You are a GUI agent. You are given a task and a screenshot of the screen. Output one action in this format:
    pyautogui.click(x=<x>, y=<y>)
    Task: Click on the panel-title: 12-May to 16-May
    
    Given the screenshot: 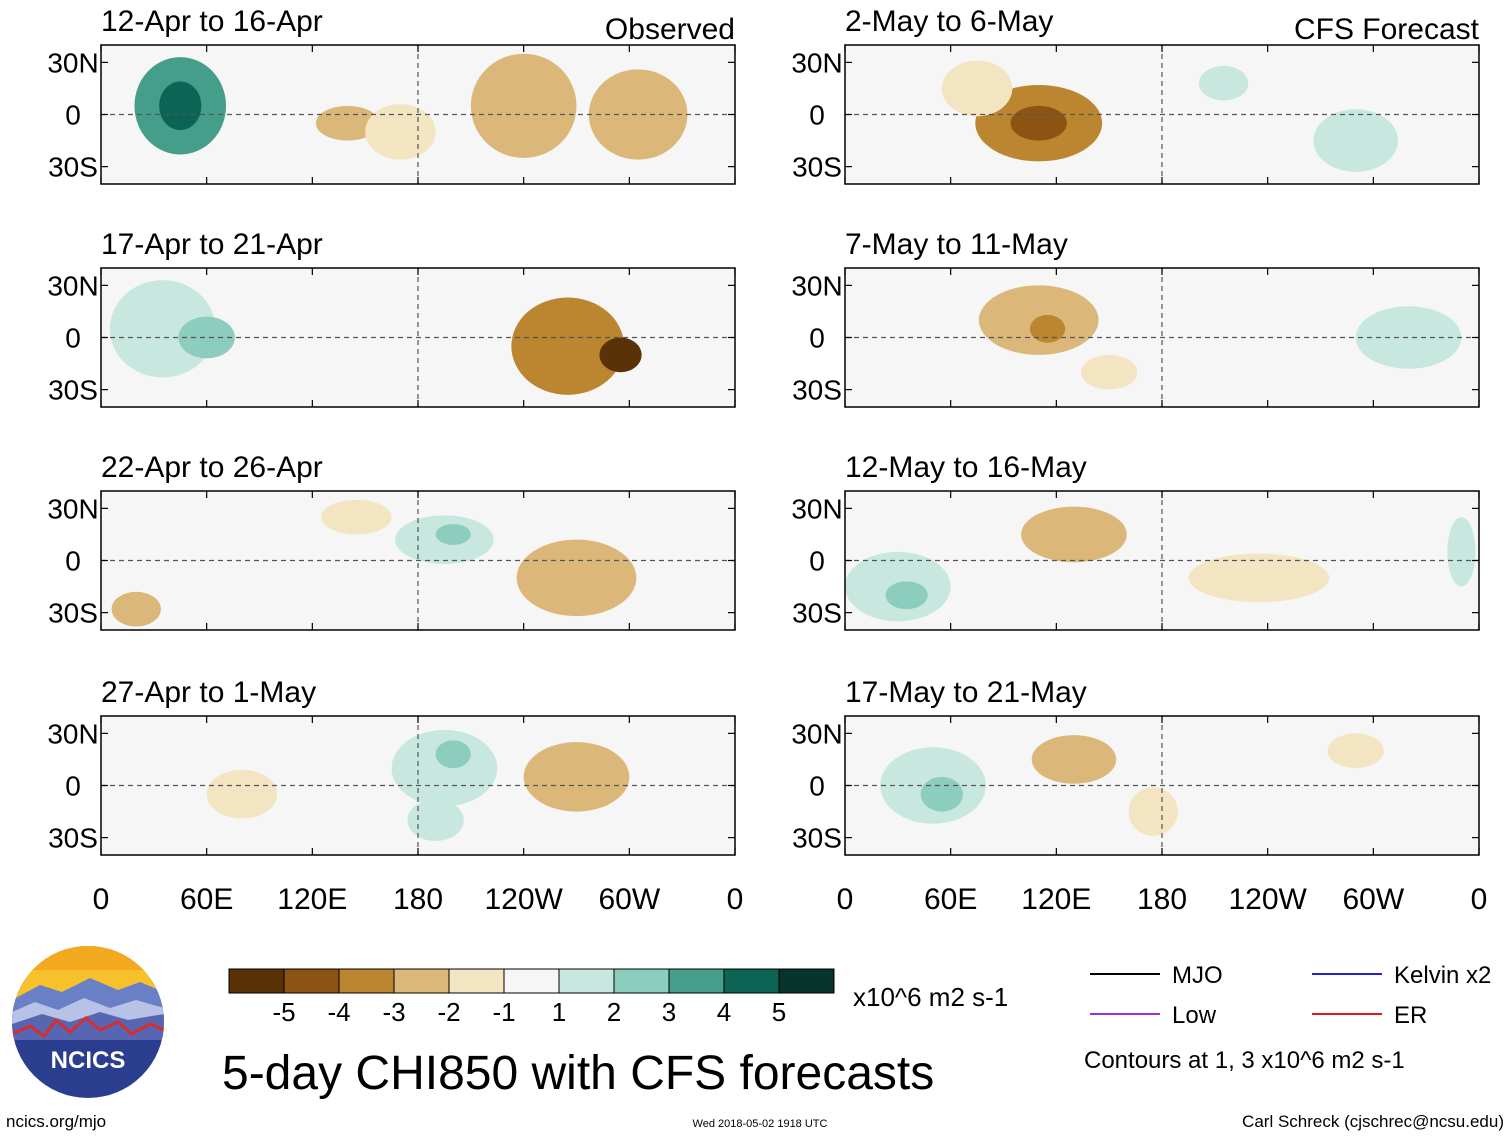 What is the action you would take?
    pyautogui.click(x=966, y=467)
    